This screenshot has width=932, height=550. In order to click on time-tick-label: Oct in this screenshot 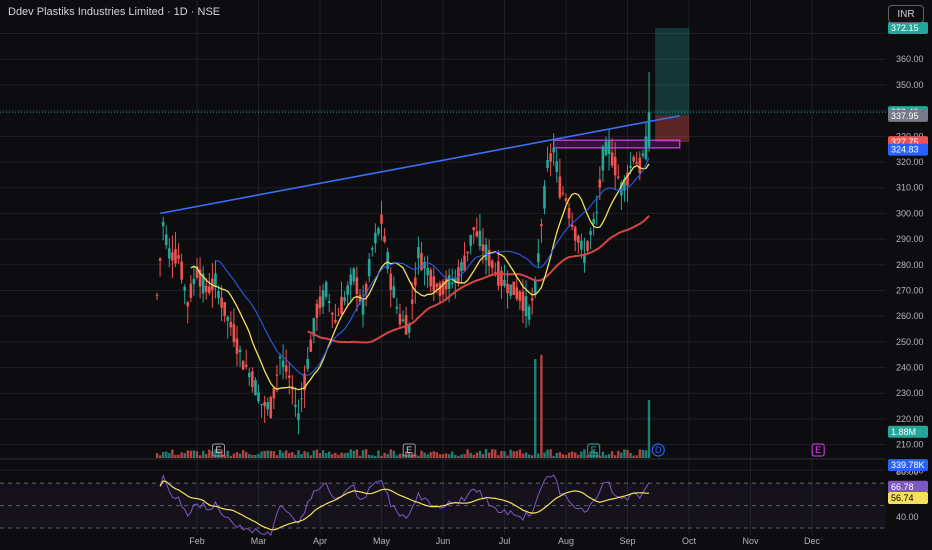, I will do `click(689, 541)`.